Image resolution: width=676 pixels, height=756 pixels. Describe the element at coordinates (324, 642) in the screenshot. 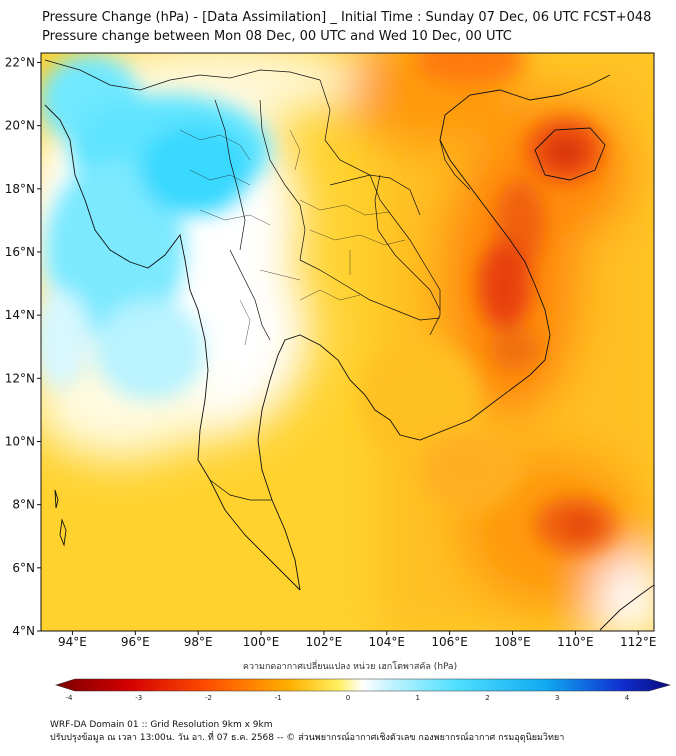

I see `lon-tick-label: 102°E` at that location.